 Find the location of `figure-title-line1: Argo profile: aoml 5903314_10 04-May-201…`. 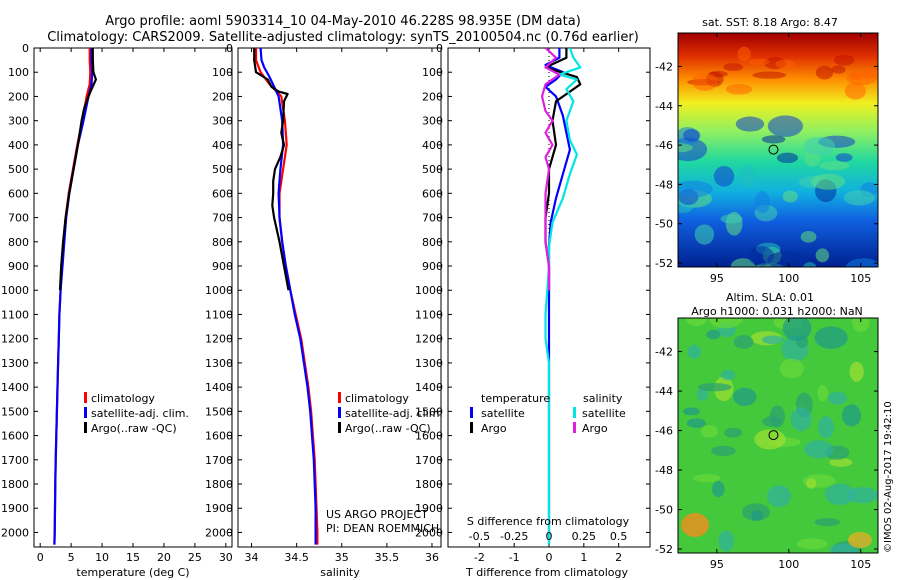

figure-title-line1: Argo profile: aoml 5903314_10 04-May-201… is located at coordinates (343, 21).